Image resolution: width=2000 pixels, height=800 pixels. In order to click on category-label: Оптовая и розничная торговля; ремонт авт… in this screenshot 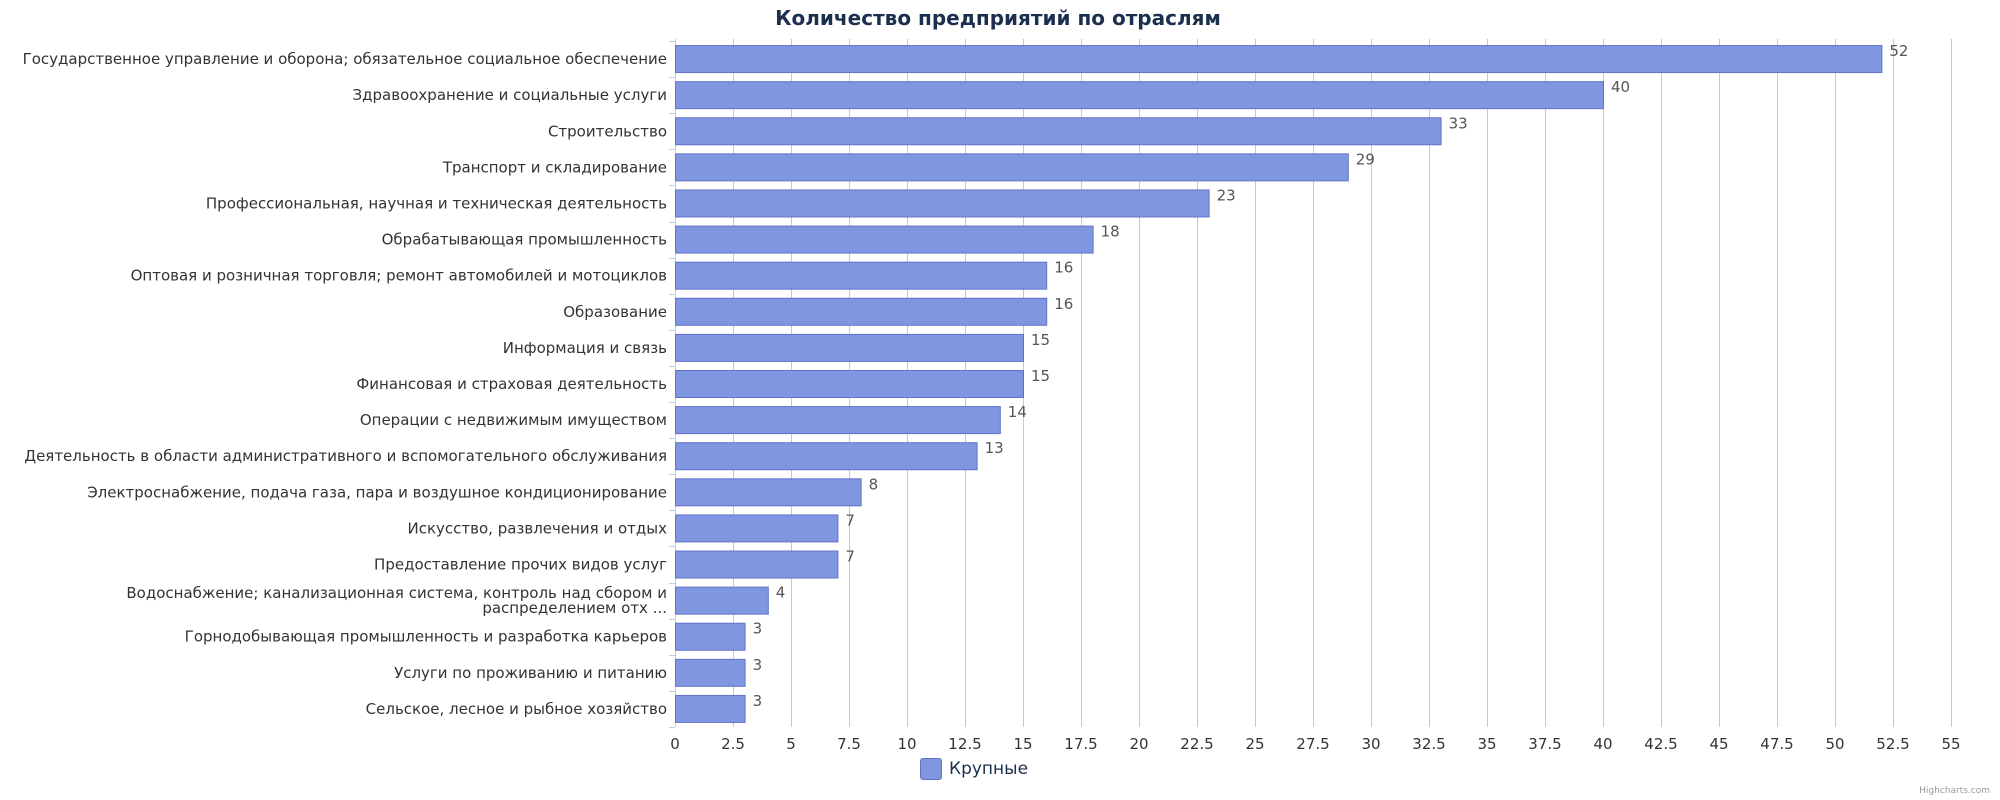, I will do `click(399, 276)`.